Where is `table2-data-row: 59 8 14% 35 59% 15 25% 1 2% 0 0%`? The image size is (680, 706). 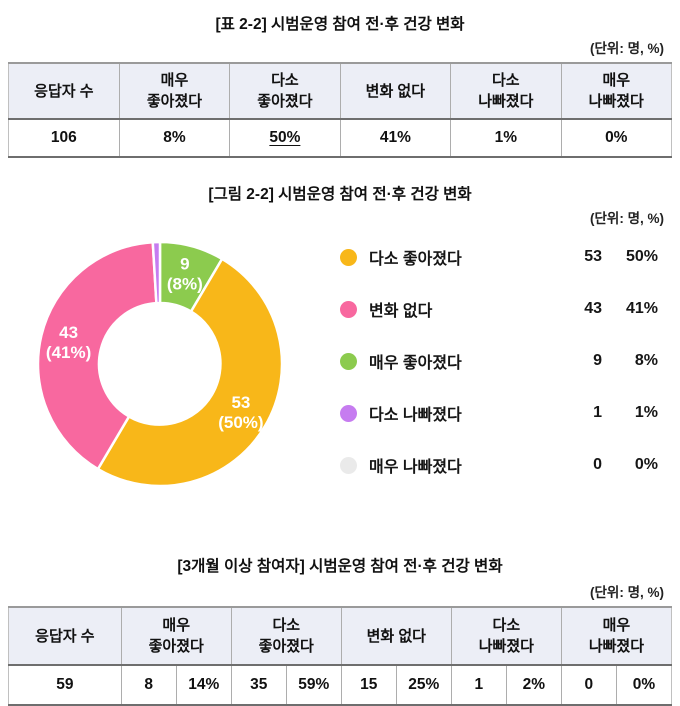
table2-data-row: 59 8 14% 35 59% 15 25% 1 2% 0 0% is located at coordinates (340, 685).